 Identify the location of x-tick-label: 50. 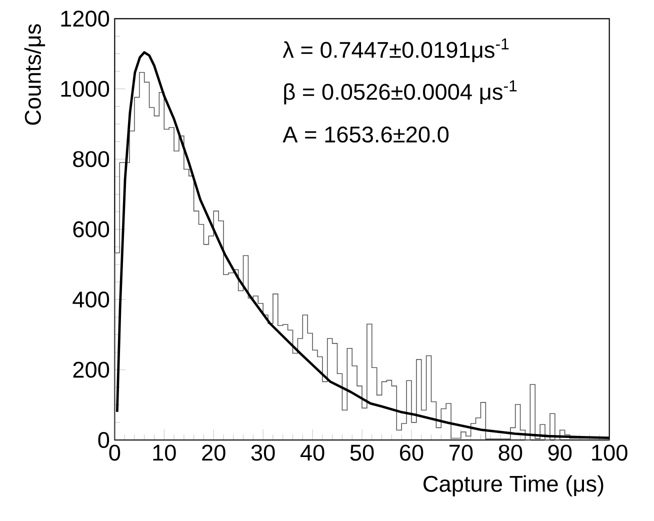
(362, 452).